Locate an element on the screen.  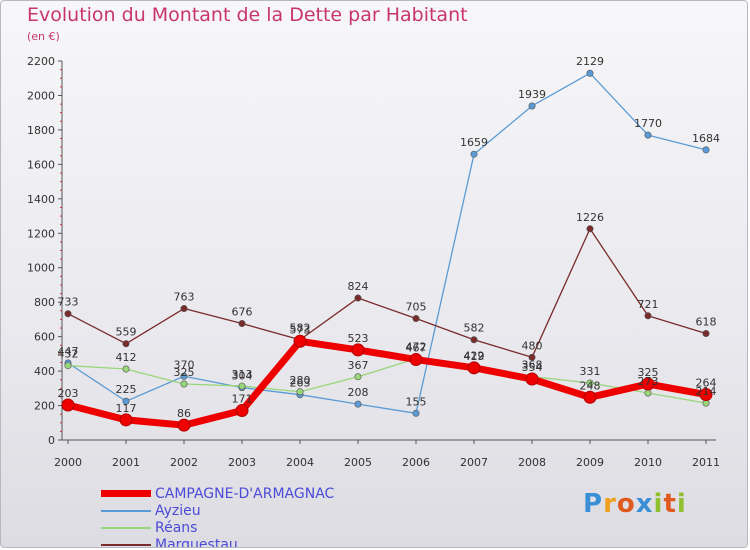
legend-label: Marguestau is located at coordinates (196, 542).